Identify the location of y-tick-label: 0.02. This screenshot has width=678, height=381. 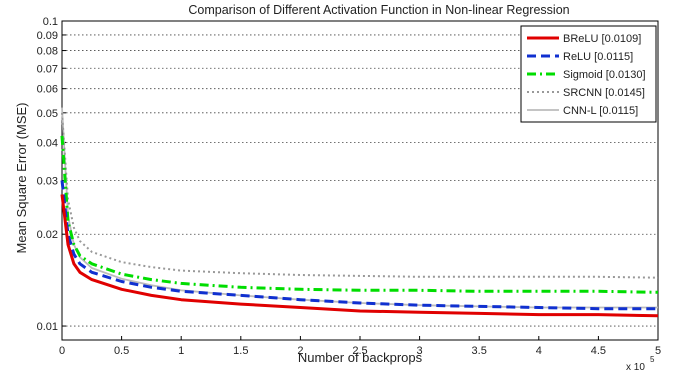
(47, 235).